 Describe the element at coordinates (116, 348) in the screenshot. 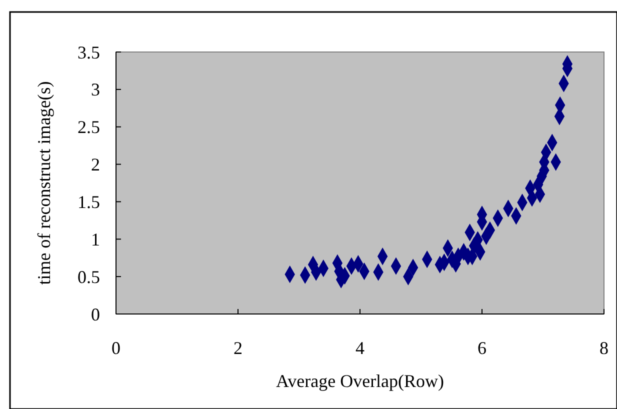

I see `x-tick-label: 0` at that location.